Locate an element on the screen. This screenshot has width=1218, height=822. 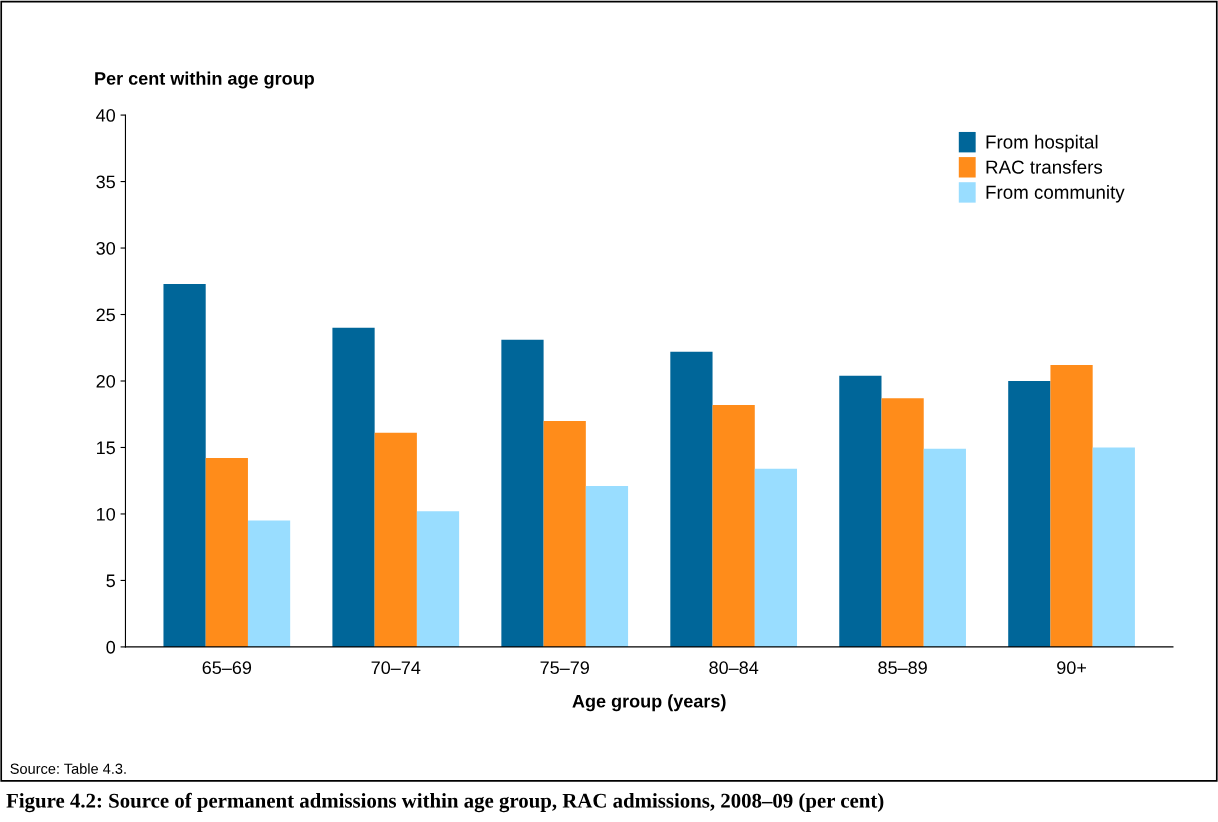
x-tick-label: 80–84 is located at coordinates (734, 668).